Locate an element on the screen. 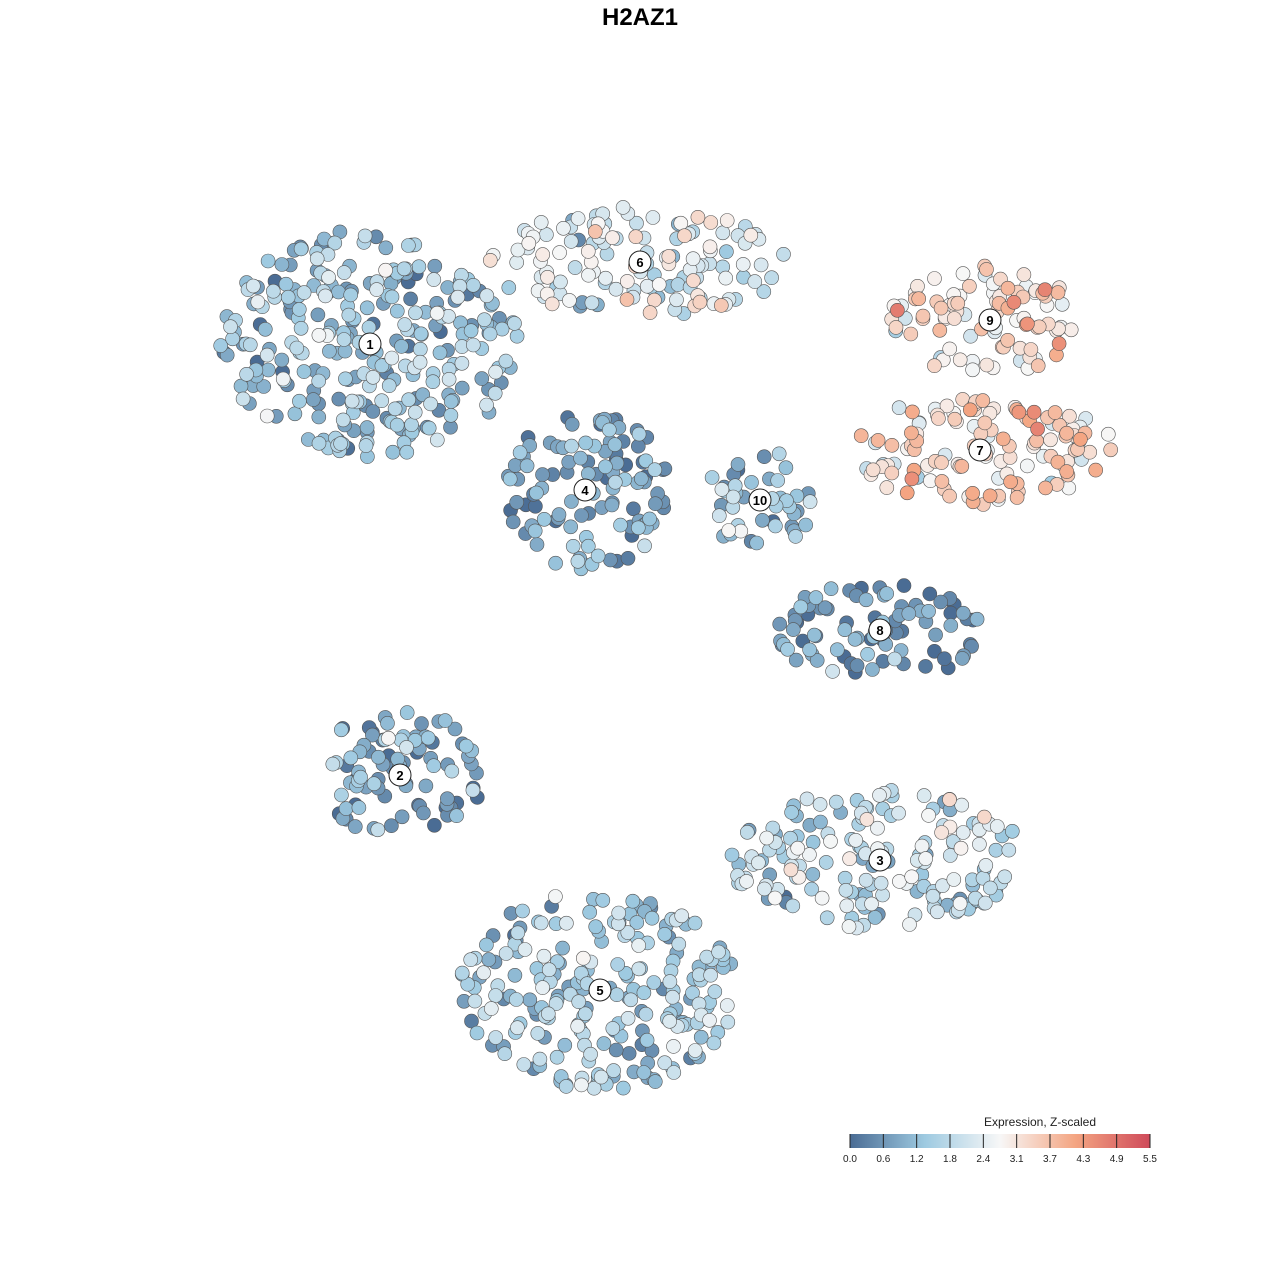 The image size is (1280, 1280). cluster-label-1: 1 is located at coordinates (370, 344).